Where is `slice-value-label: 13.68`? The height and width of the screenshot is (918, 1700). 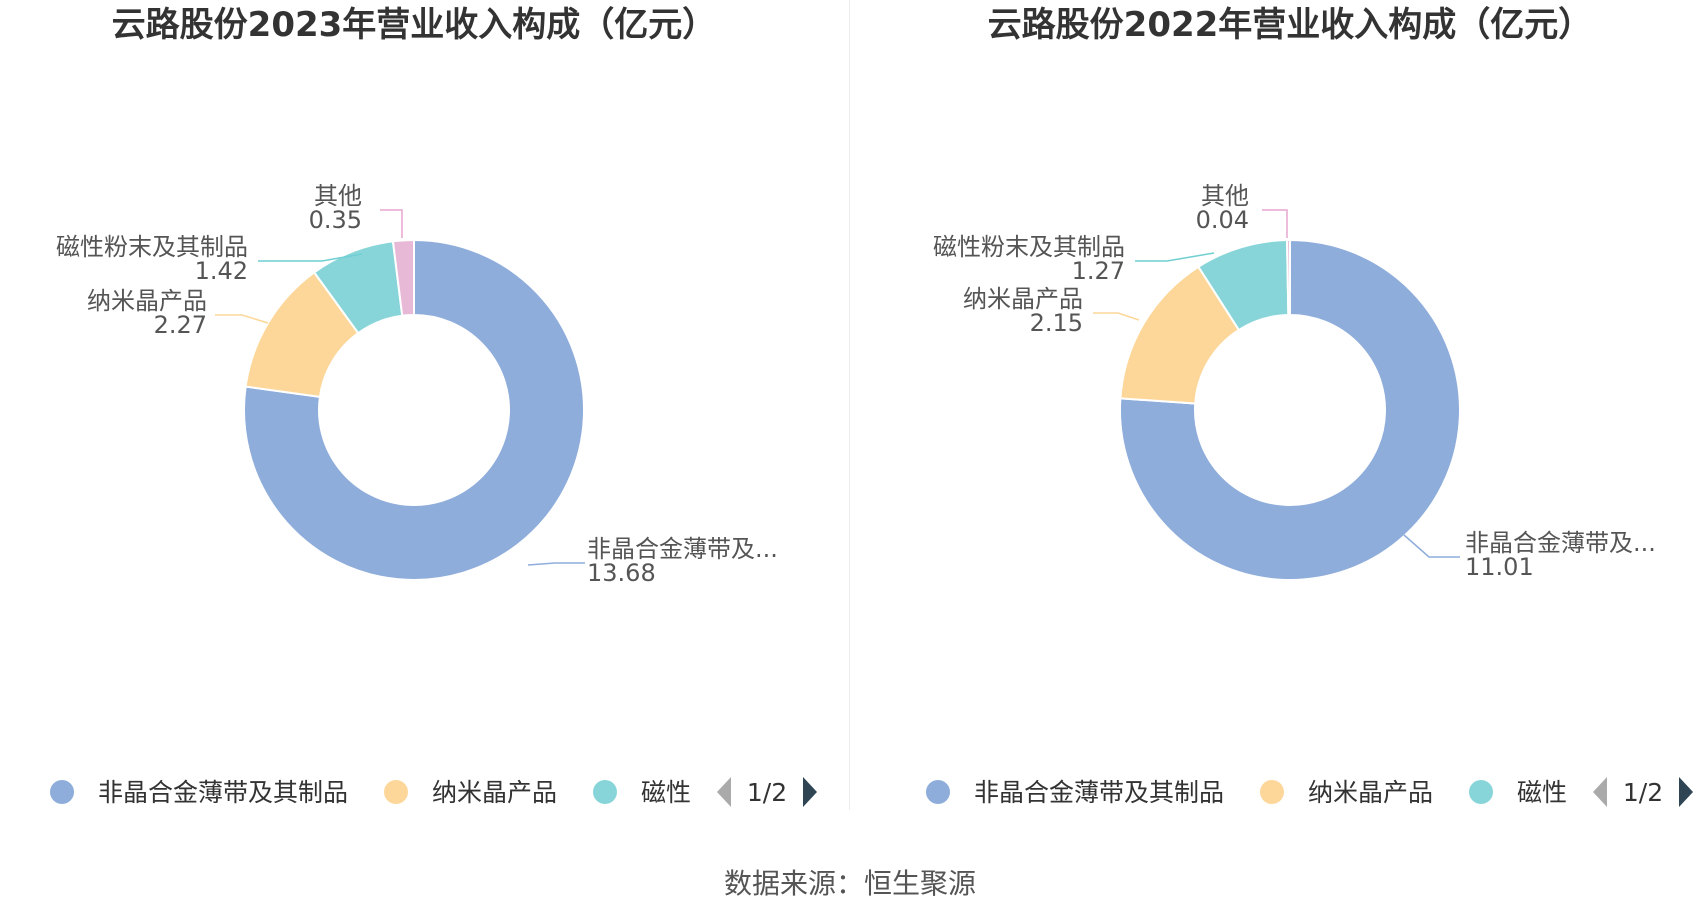
slice-value-label: 13.68 is located at coordinates (621, 573).